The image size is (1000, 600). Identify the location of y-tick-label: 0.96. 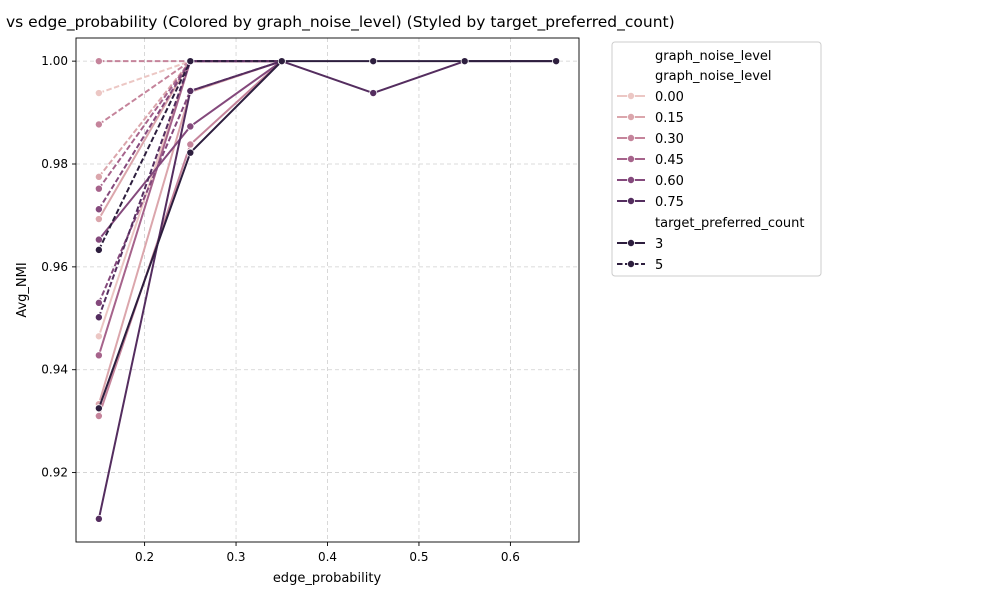
(54, 267).